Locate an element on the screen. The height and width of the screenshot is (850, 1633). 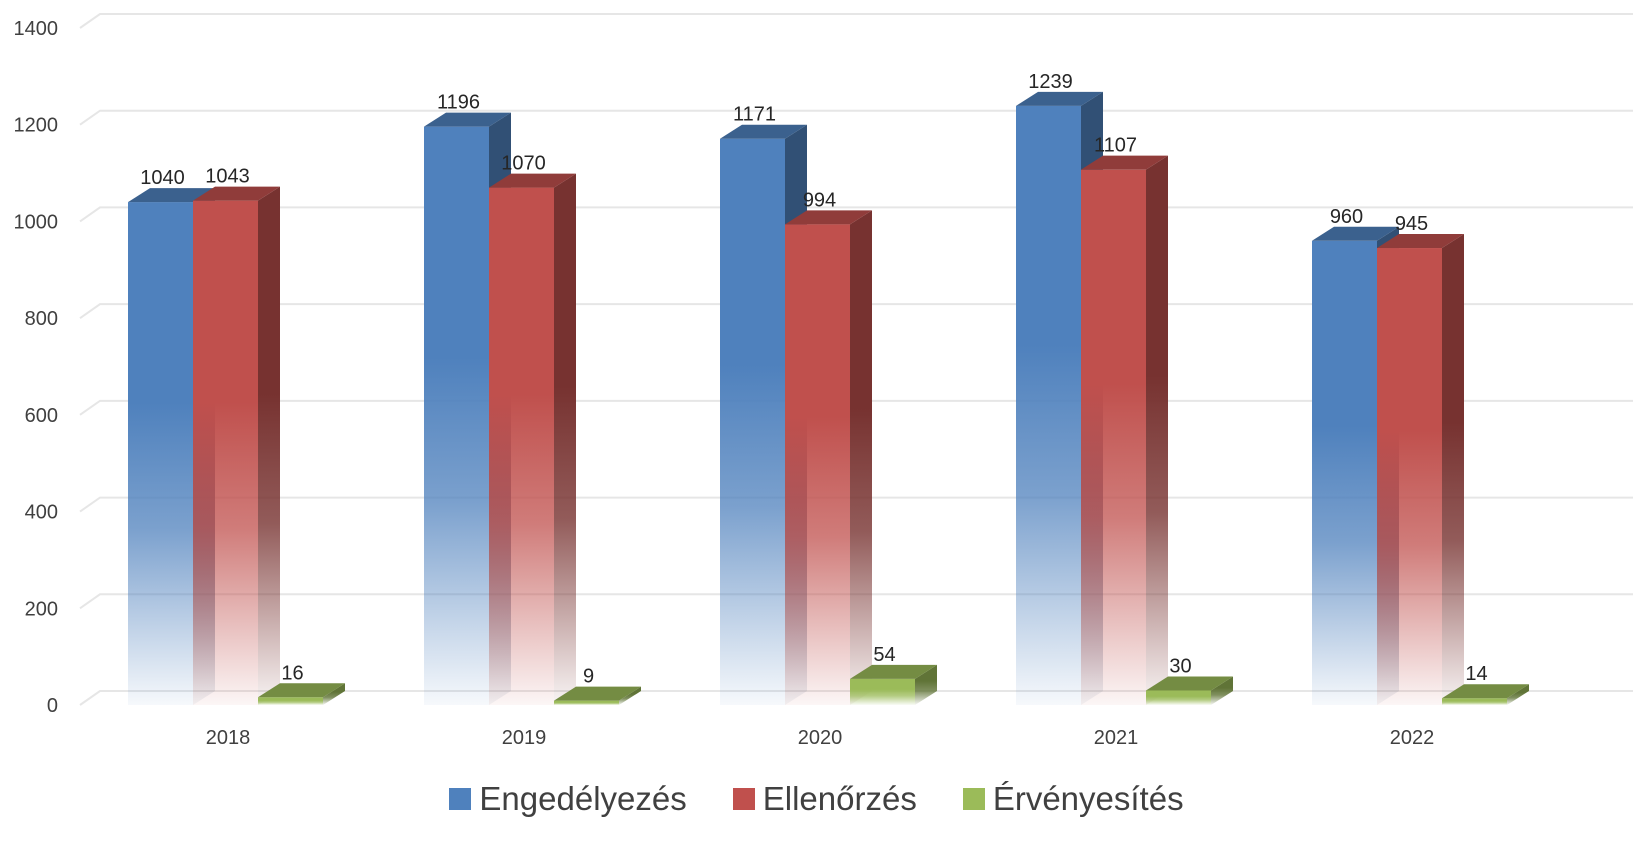
y-tick-label-600: 600 is located at coordinates (41, 416).